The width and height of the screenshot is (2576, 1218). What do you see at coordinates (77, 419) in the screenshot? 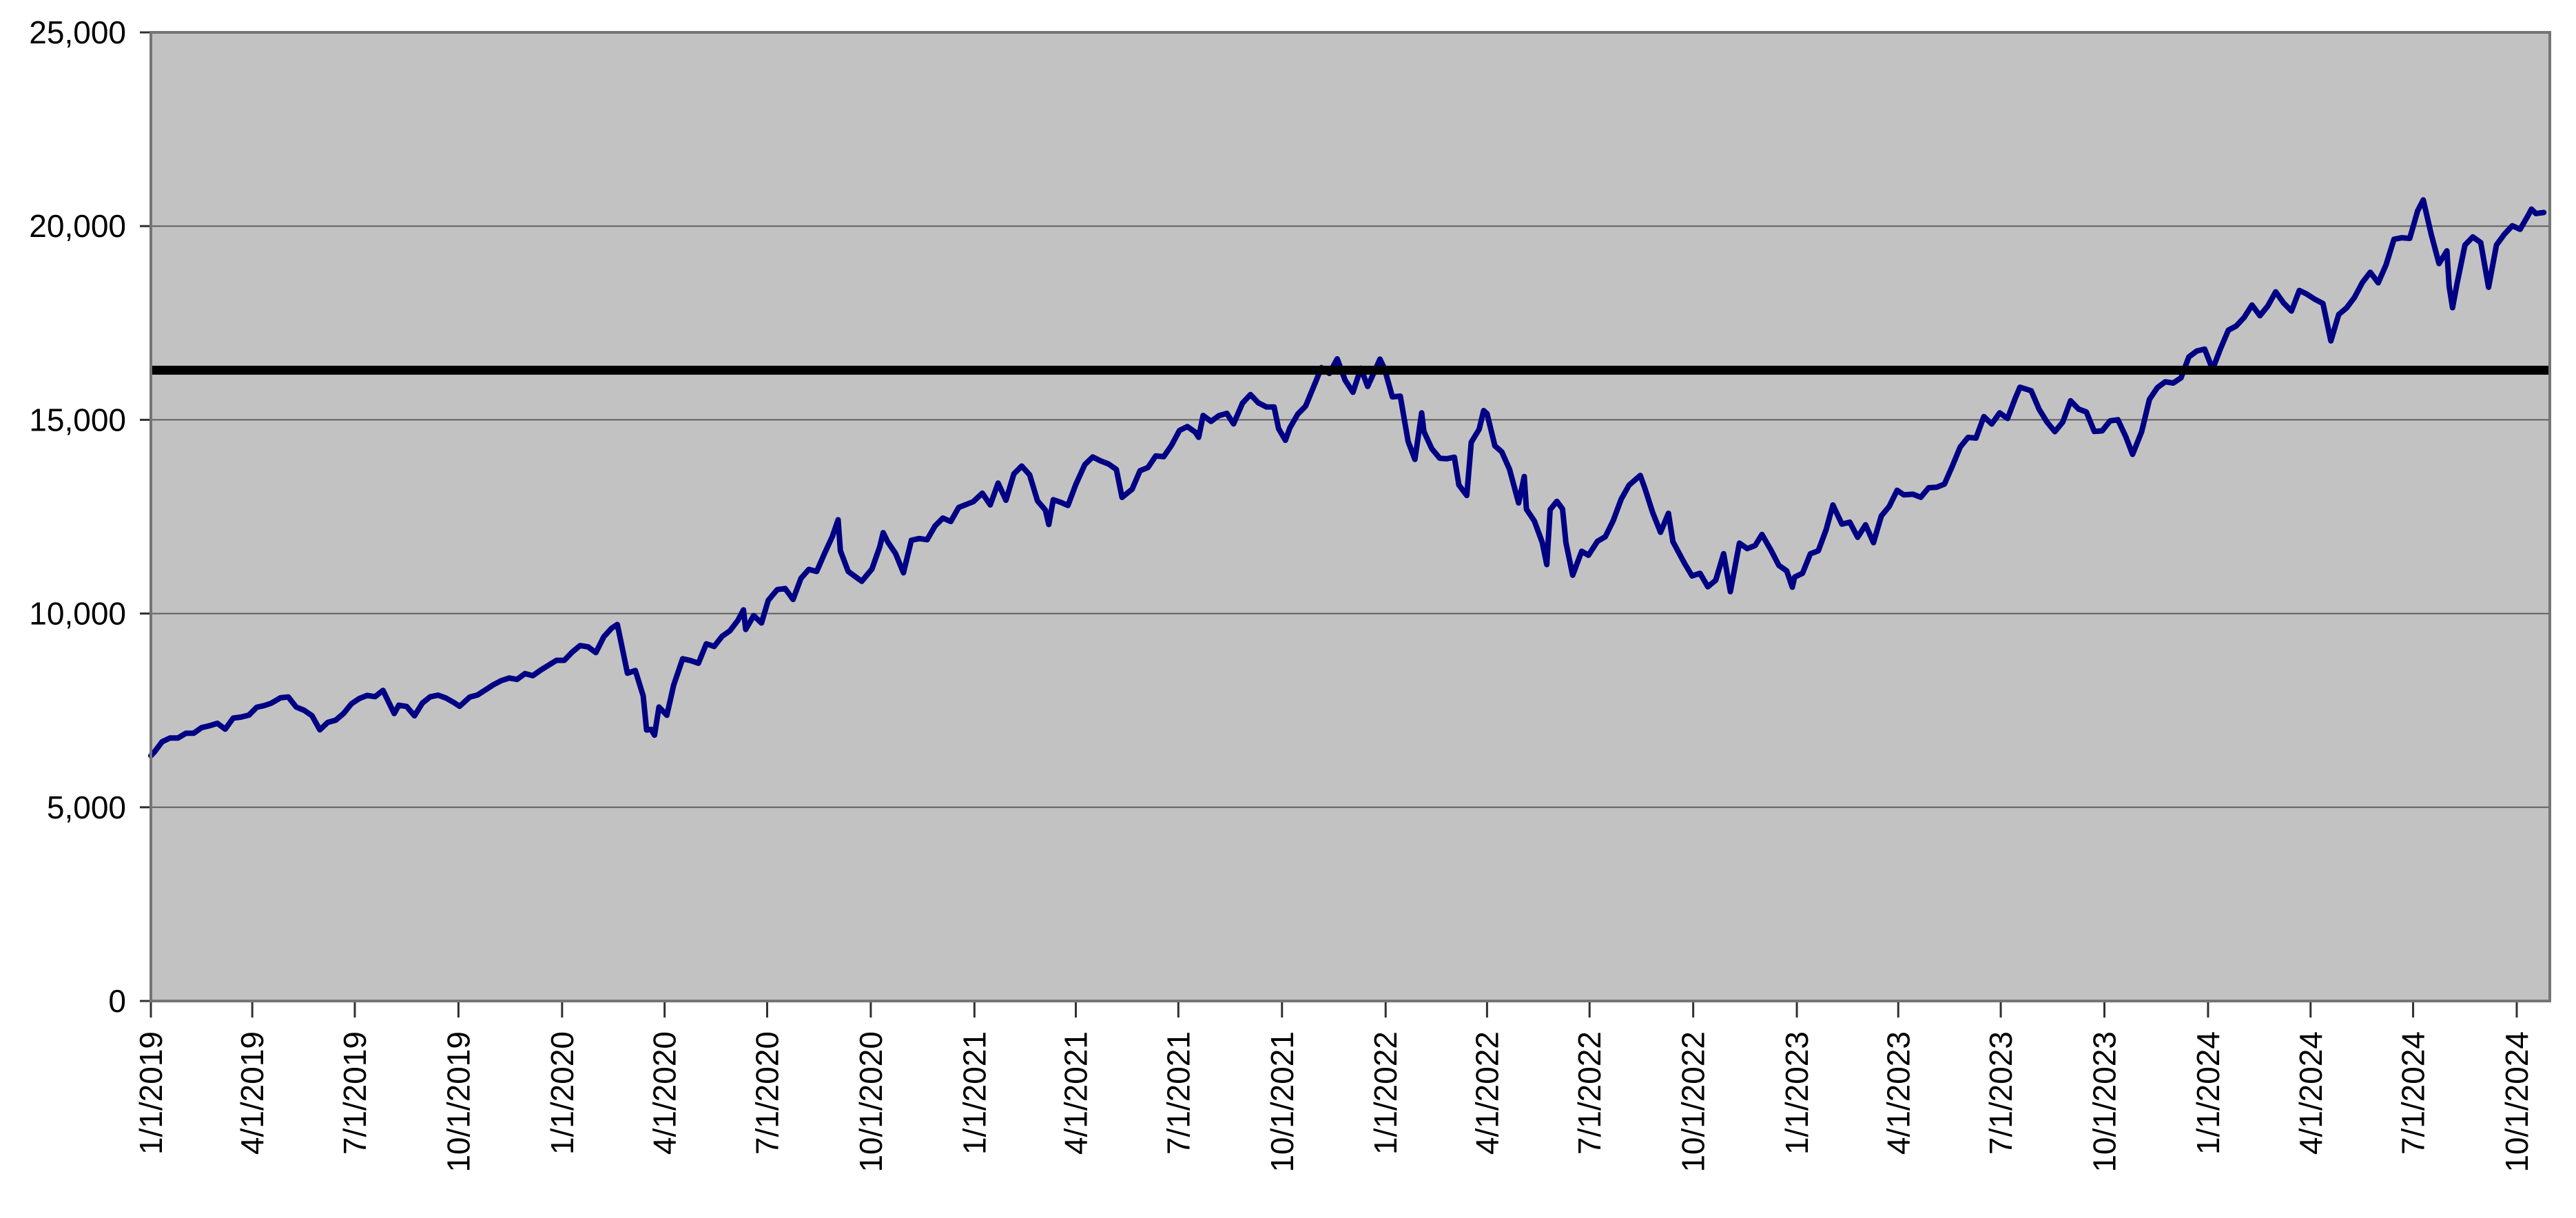
I see `y-axis-label-15000: 15,000` at bounding box center [77, 419].